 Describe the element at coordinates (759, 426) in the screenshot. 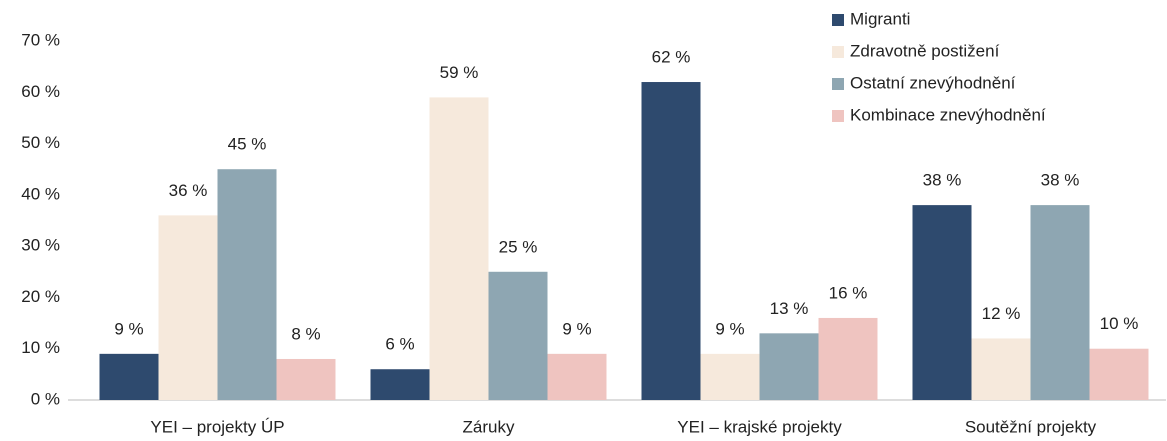

I see `x-tick-label: YEI – krajské projekty` at that location.